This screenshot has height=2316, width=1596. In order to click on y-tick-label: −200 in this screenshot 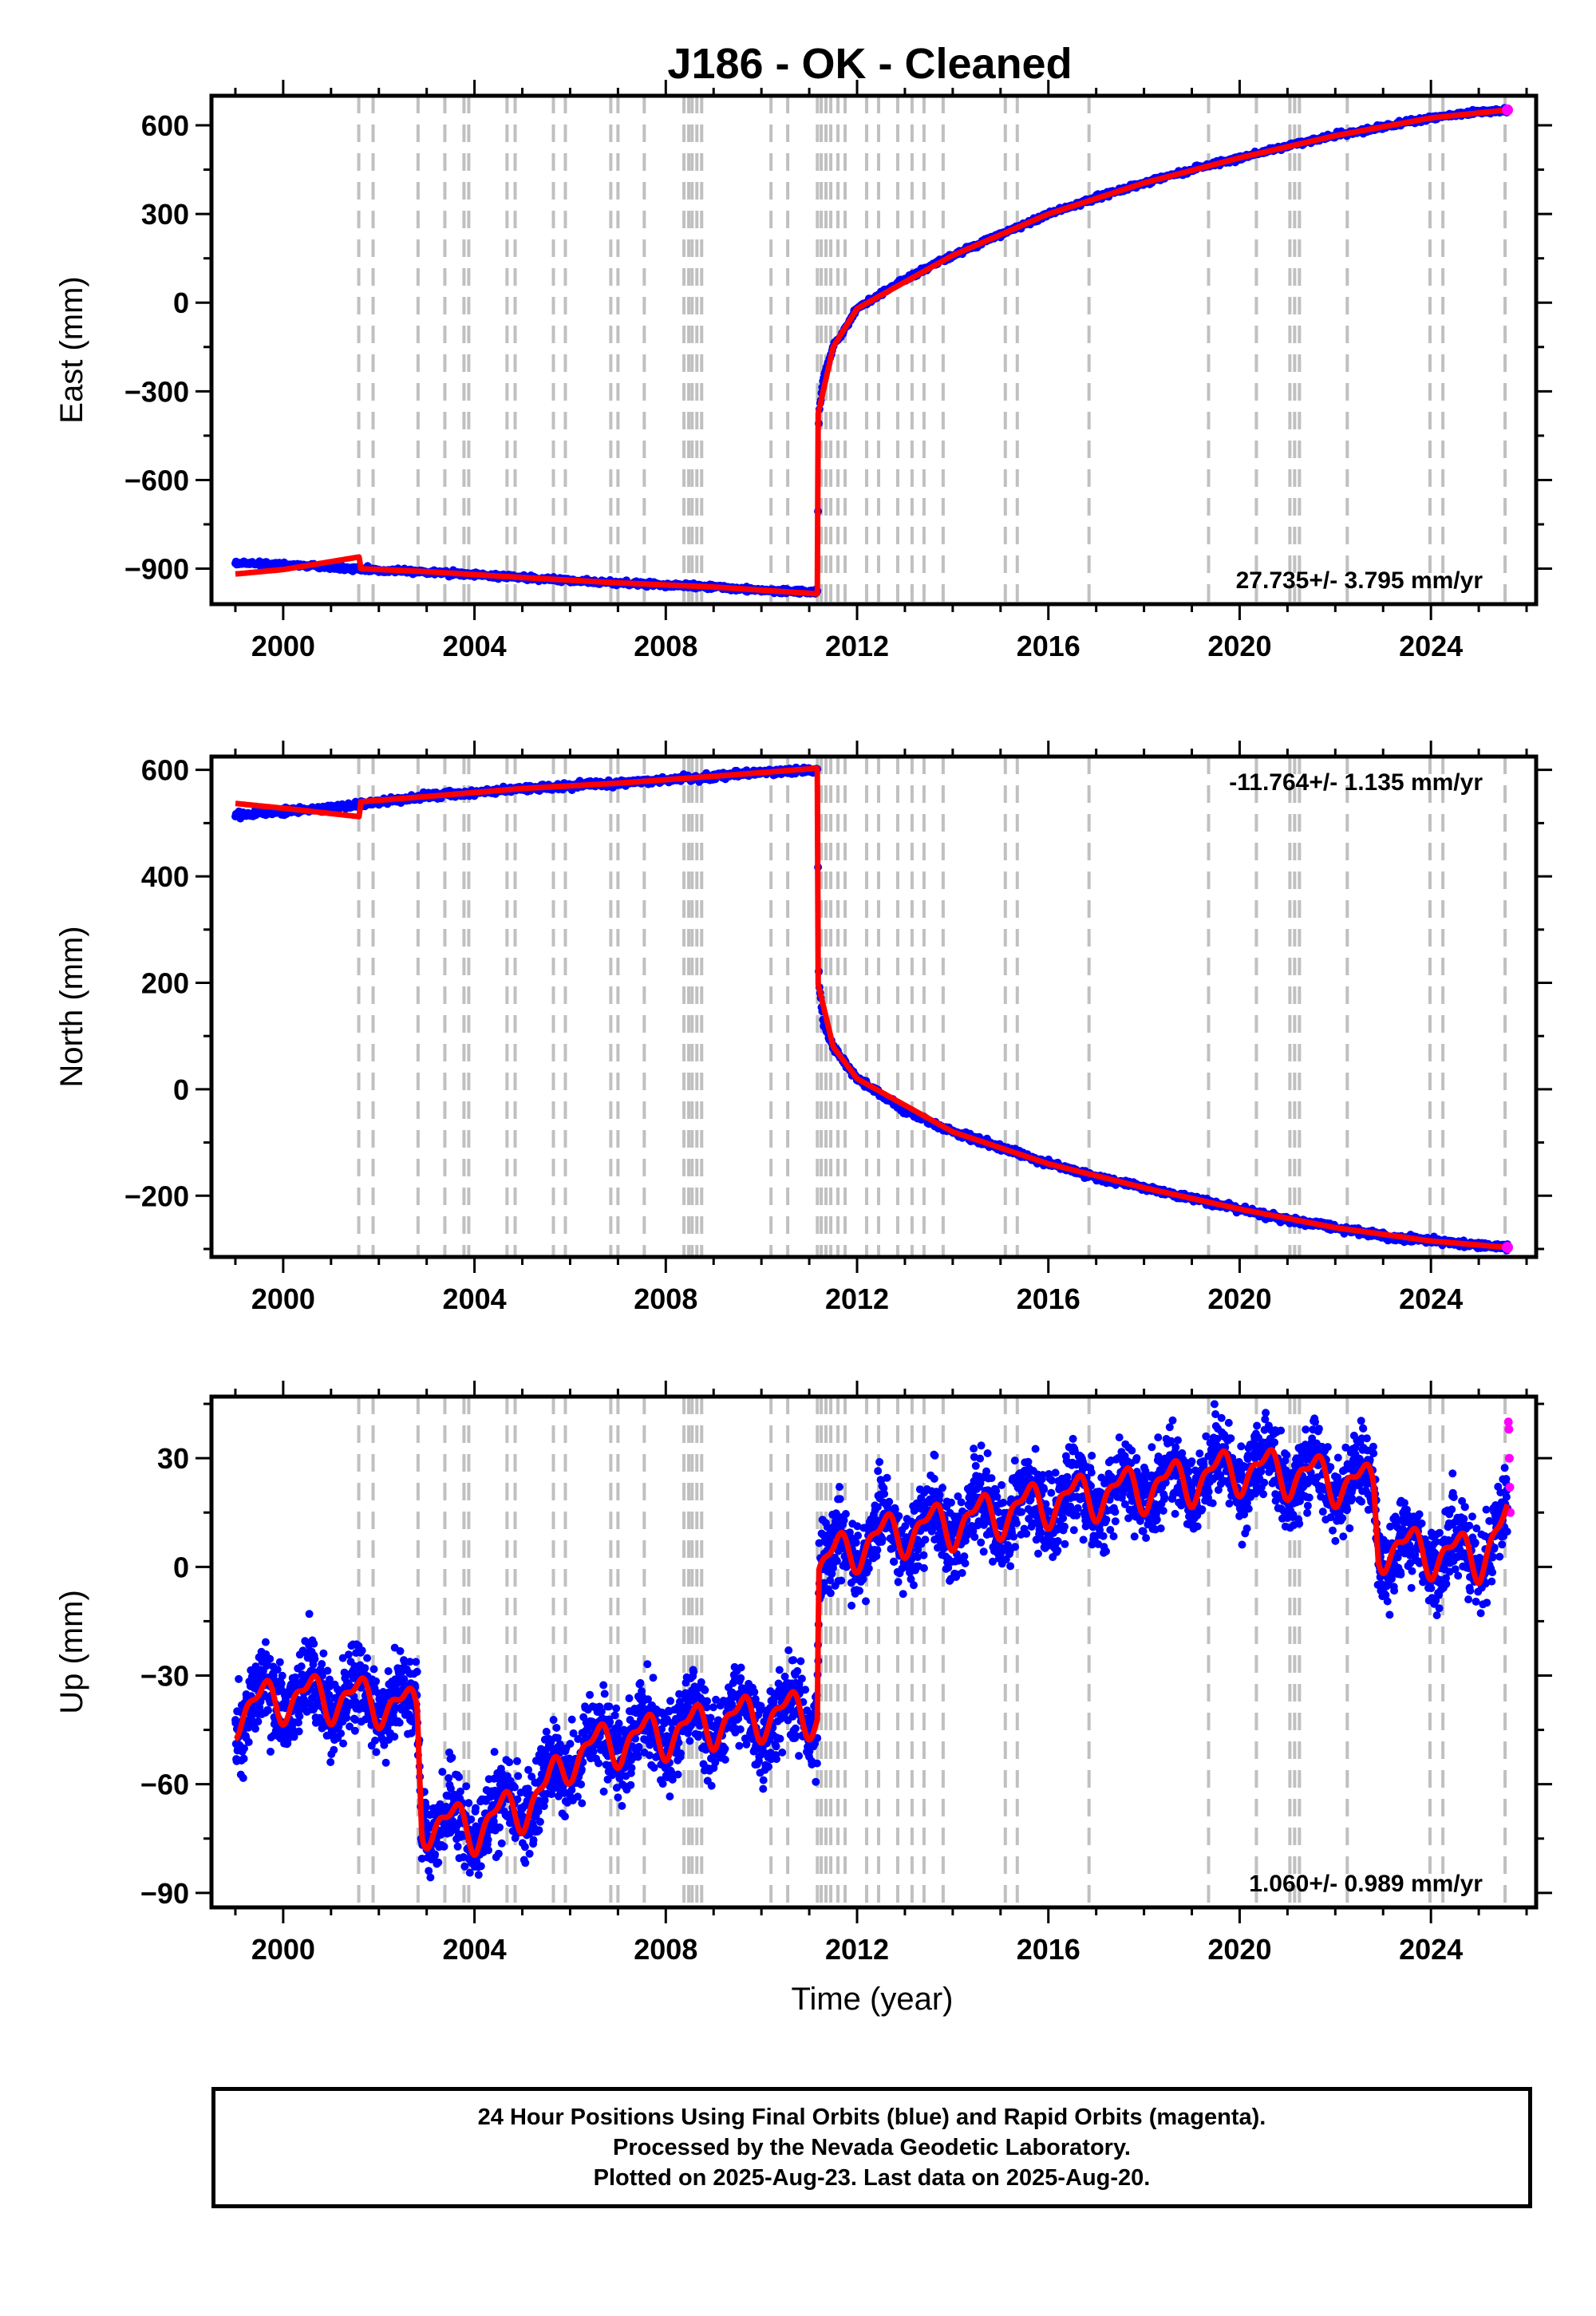, I will do `click(156, 1196)`.